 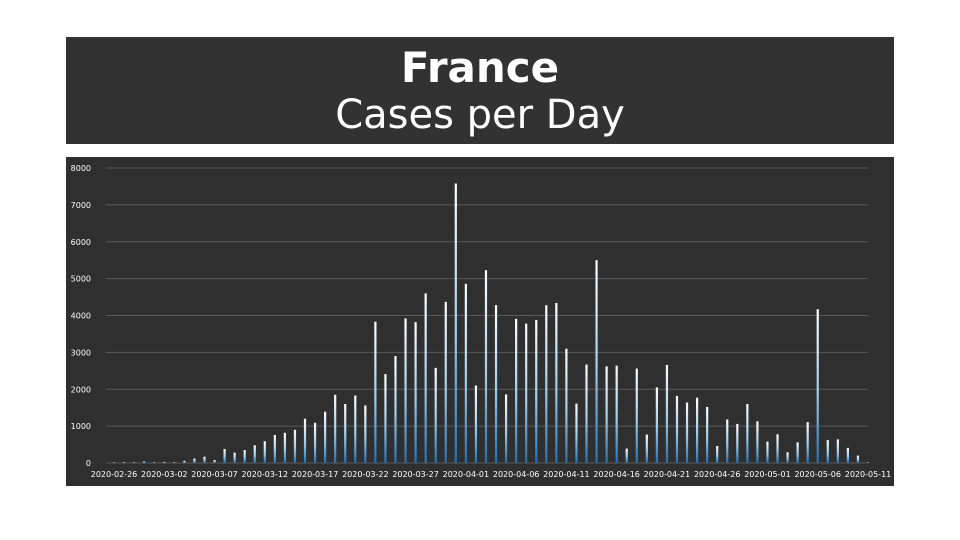 I want to click on x-tick-label: 2020-05-06, so click(x=817, y=474).